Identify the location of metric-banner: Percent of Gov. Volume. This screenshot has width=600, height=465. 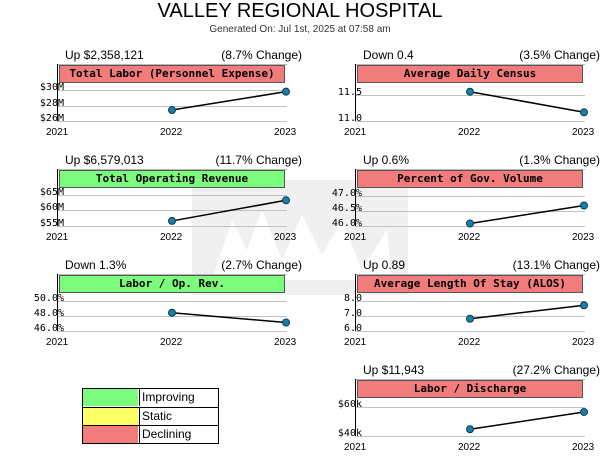
(470, 179).